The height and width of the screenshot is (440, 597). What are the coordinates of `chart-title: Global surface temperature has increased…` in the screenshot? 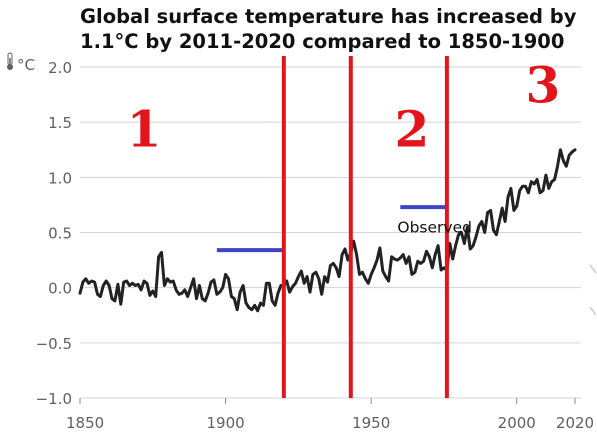 It's located at (337, 29).